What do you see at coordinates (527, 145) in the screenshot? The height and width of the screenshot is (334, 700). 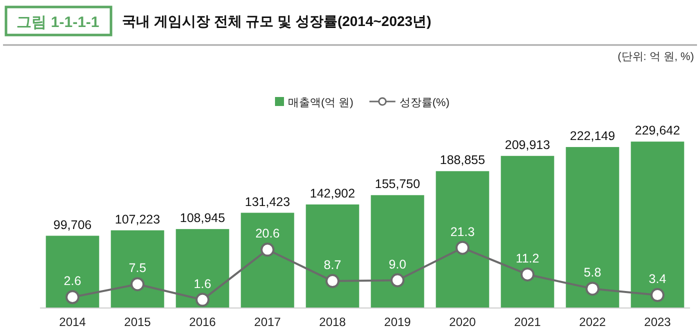 I see `data-label: 209,913` at bounding box center [527, 145].